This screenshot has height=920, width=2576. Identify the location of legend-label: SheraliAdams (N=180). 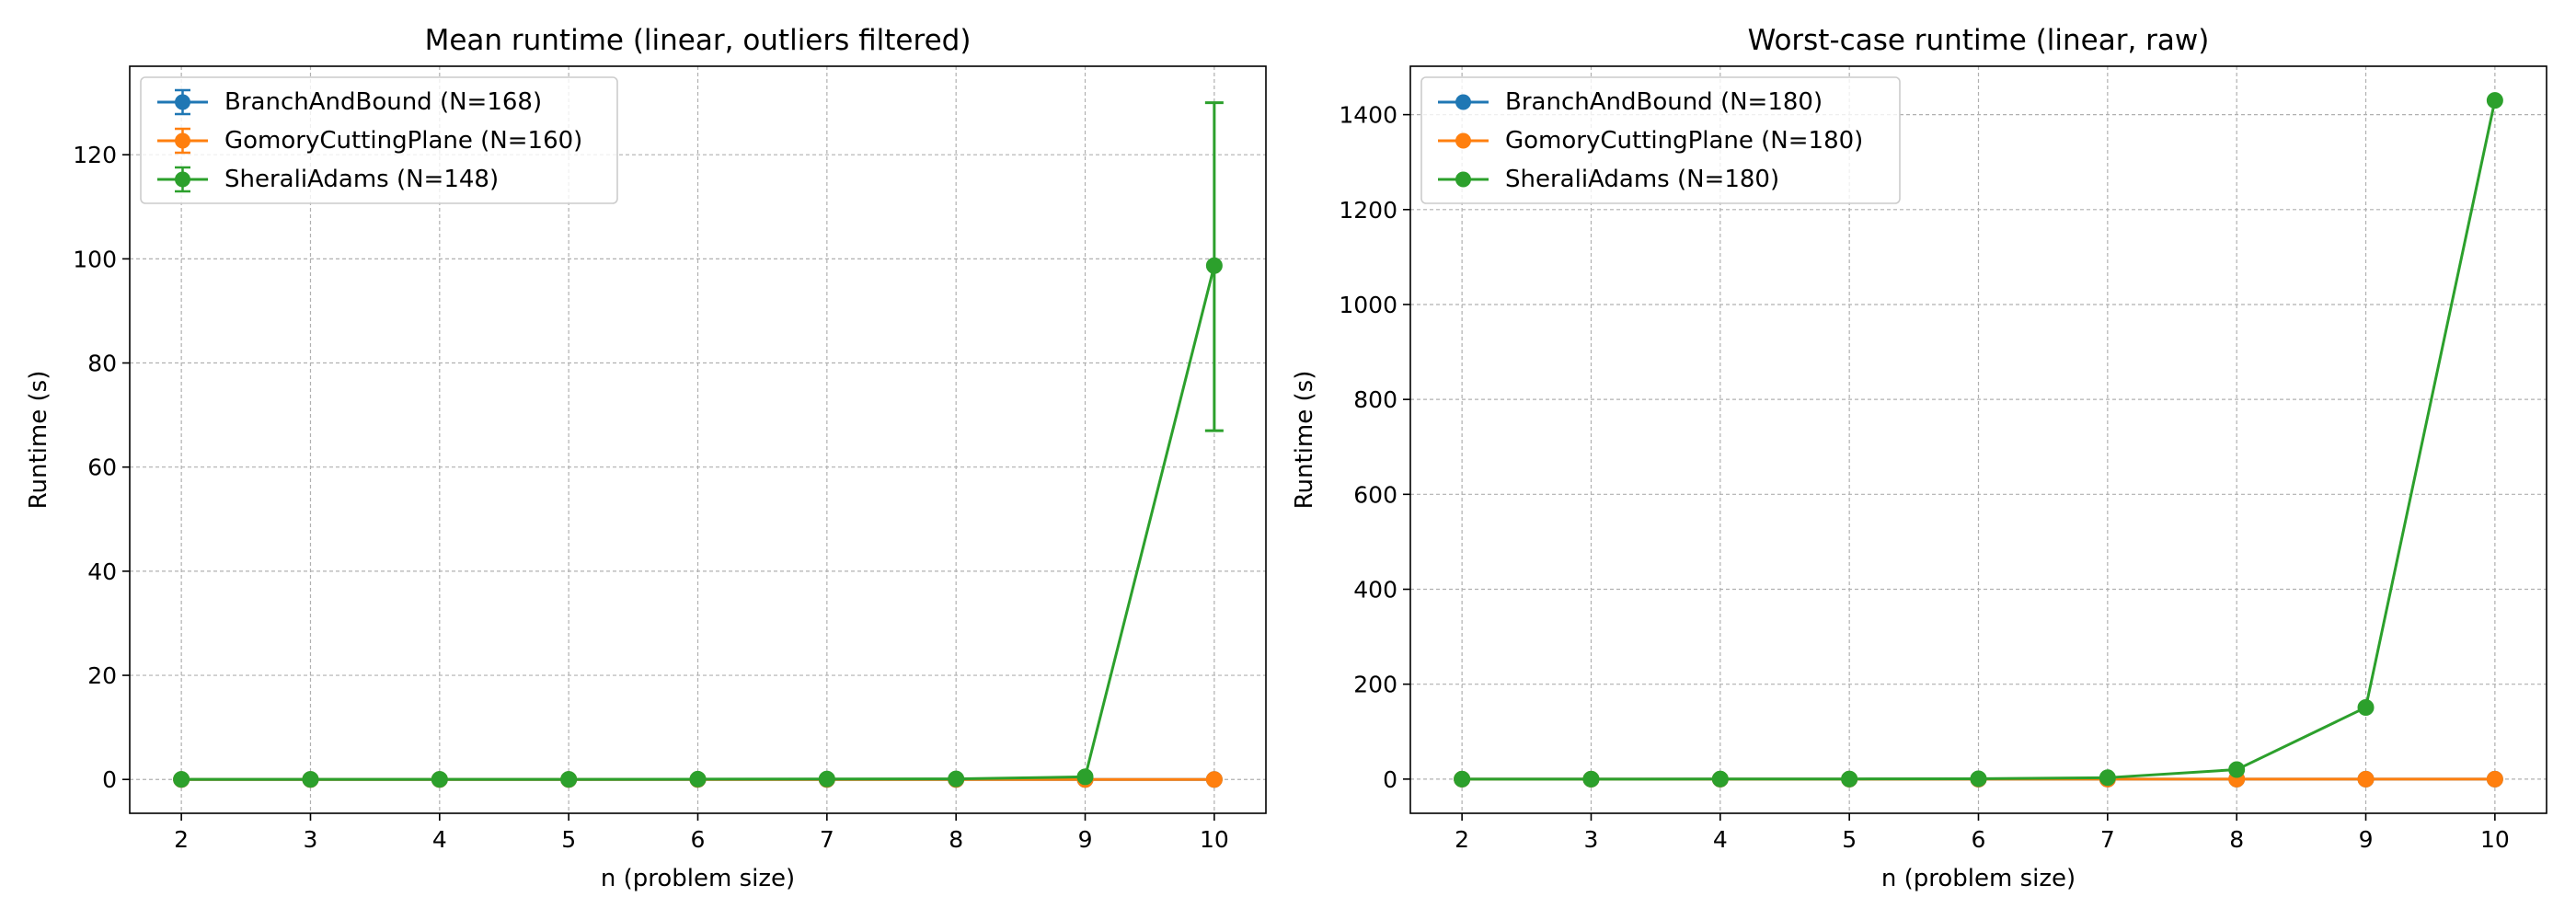
(1642, 179).